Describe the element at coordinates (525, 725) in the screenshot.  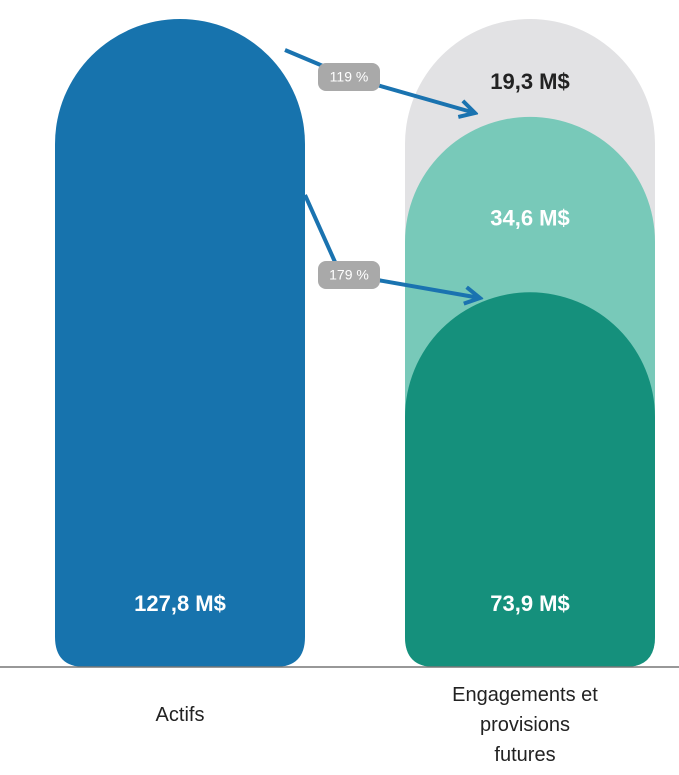
I see `category-label: Engagements et provisions futures` at that location.